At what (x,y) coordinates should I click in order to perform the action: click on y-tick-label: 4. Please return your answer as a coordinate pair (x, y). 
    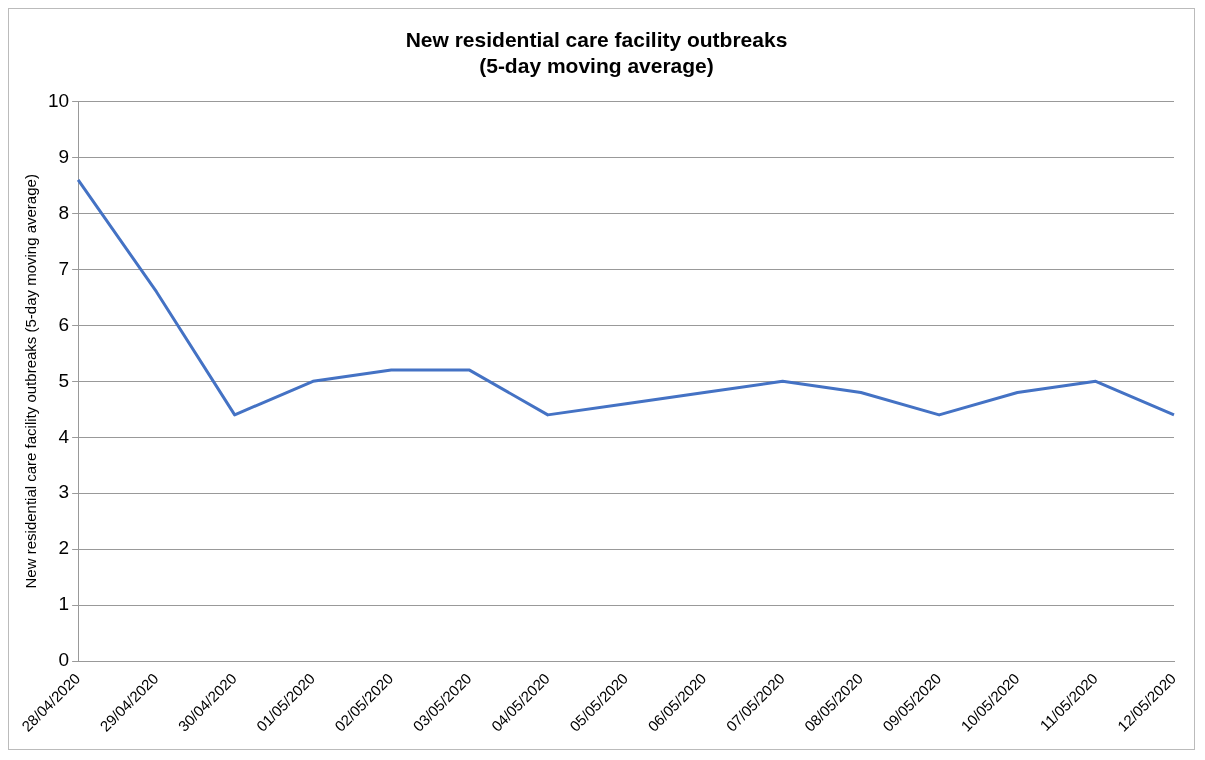
    Looking at the image, I should click on (64, 436).